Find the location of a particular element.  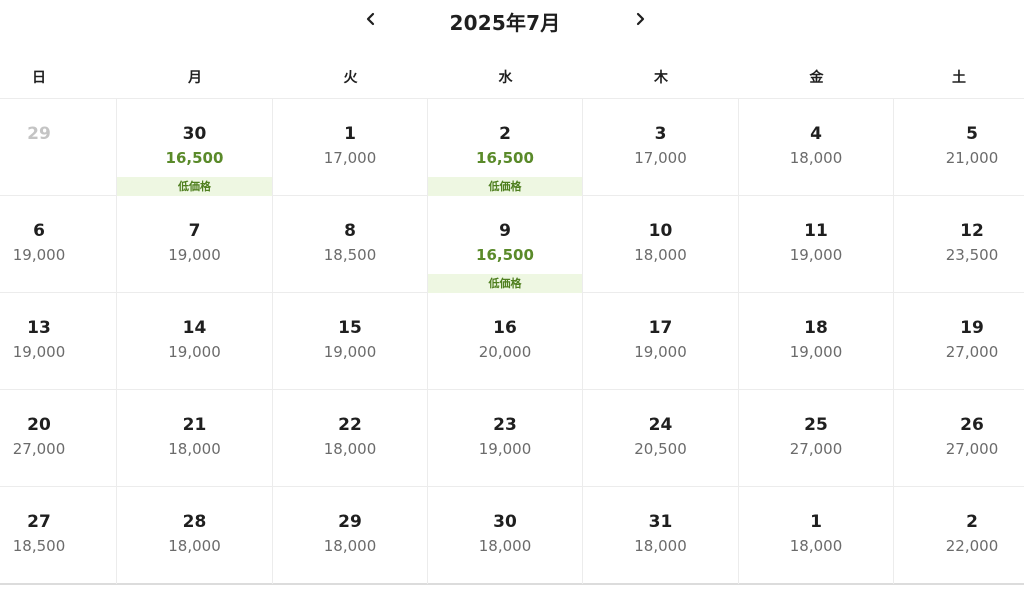

weekday-label: 月 is located at coordinates (195, 78).